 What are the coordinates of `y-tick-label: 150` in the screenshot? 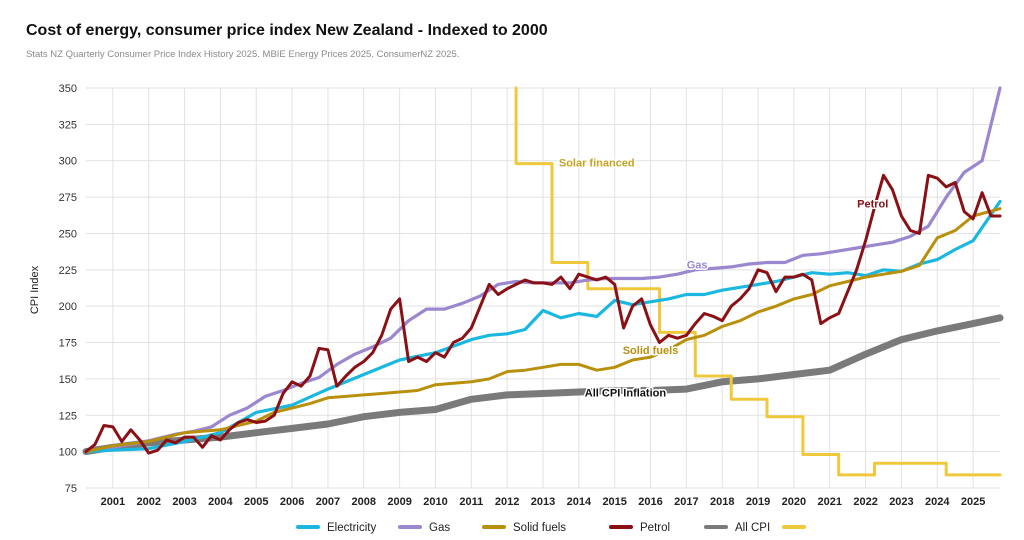 It's located at (68, 380).